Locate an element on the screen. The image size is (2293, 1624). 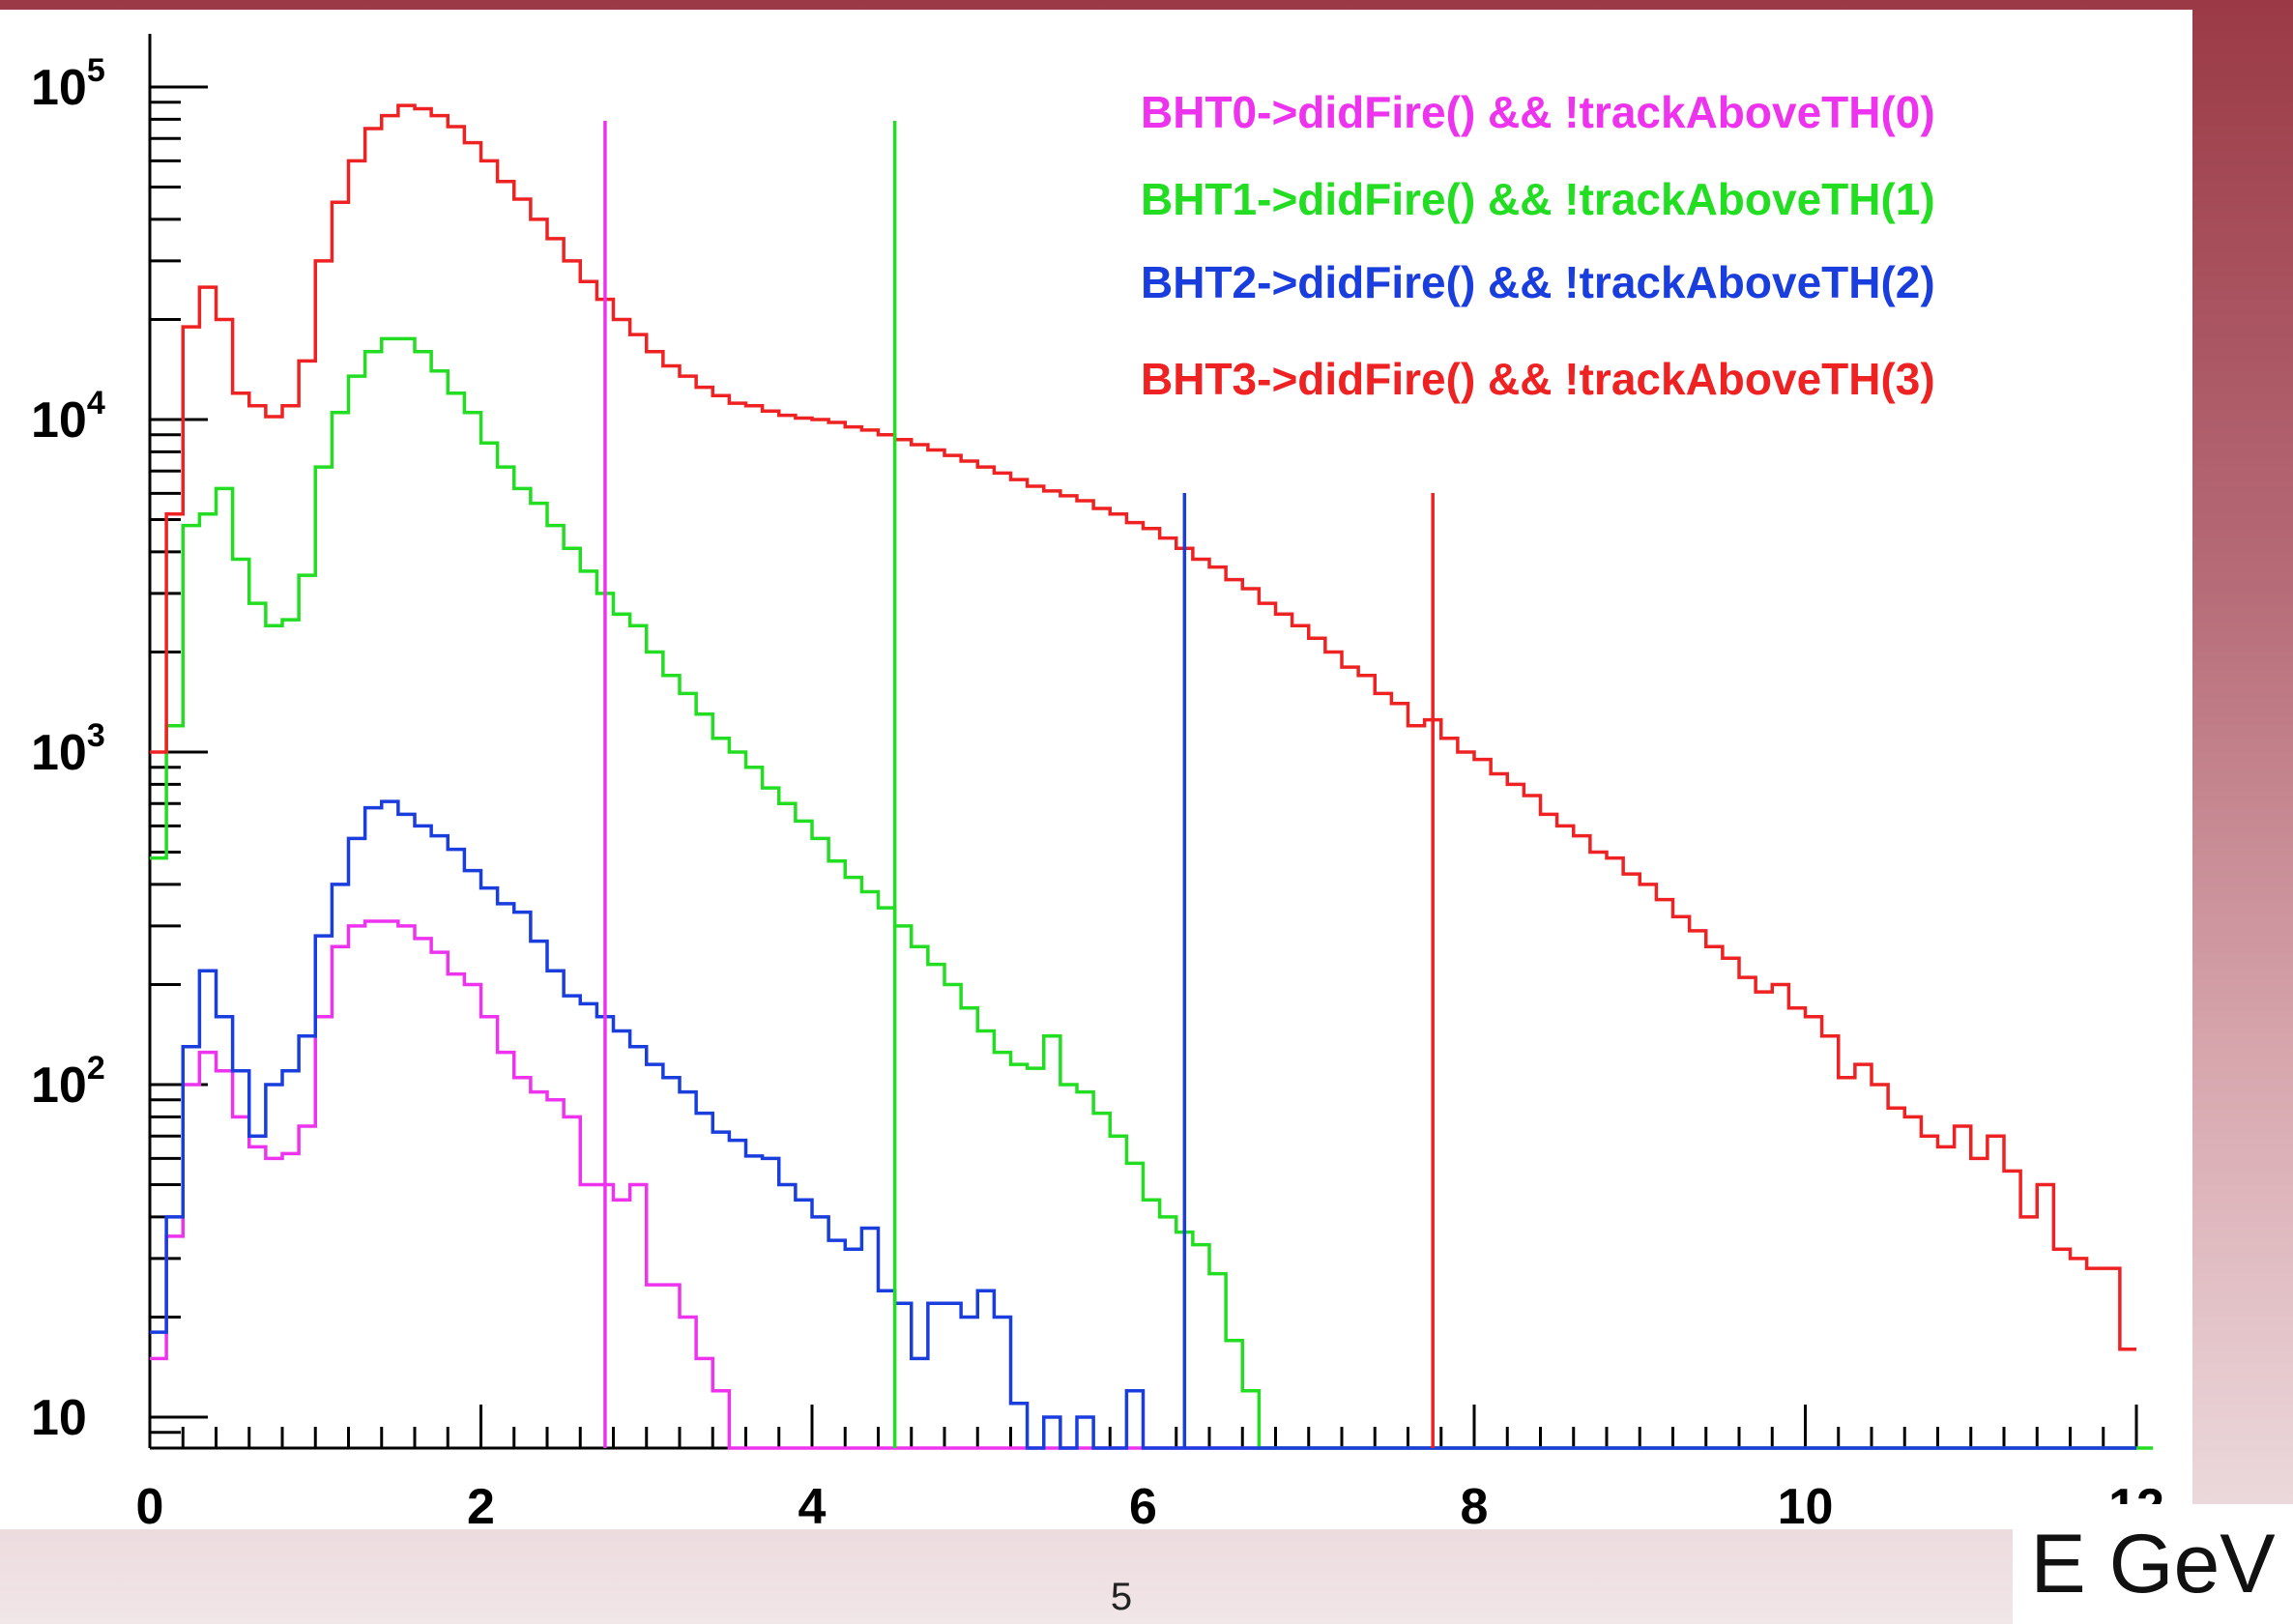
x-tick-label: 10 is located at coordinates (1806, 1504).